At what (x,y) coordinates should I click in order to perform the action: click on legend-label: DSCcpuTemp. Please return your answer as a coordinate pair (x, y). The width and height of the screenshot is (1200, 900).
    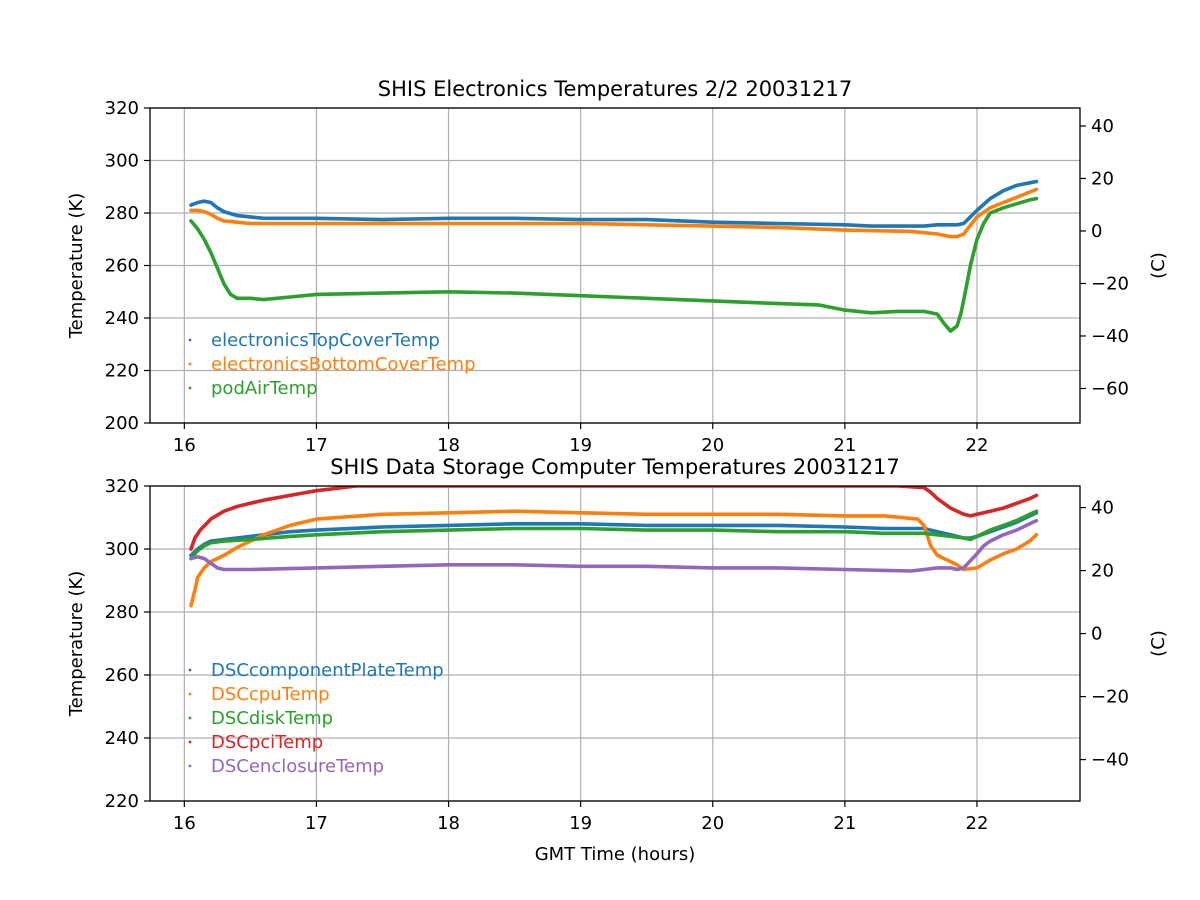
    Looking at the image, I should click on (270, 694).